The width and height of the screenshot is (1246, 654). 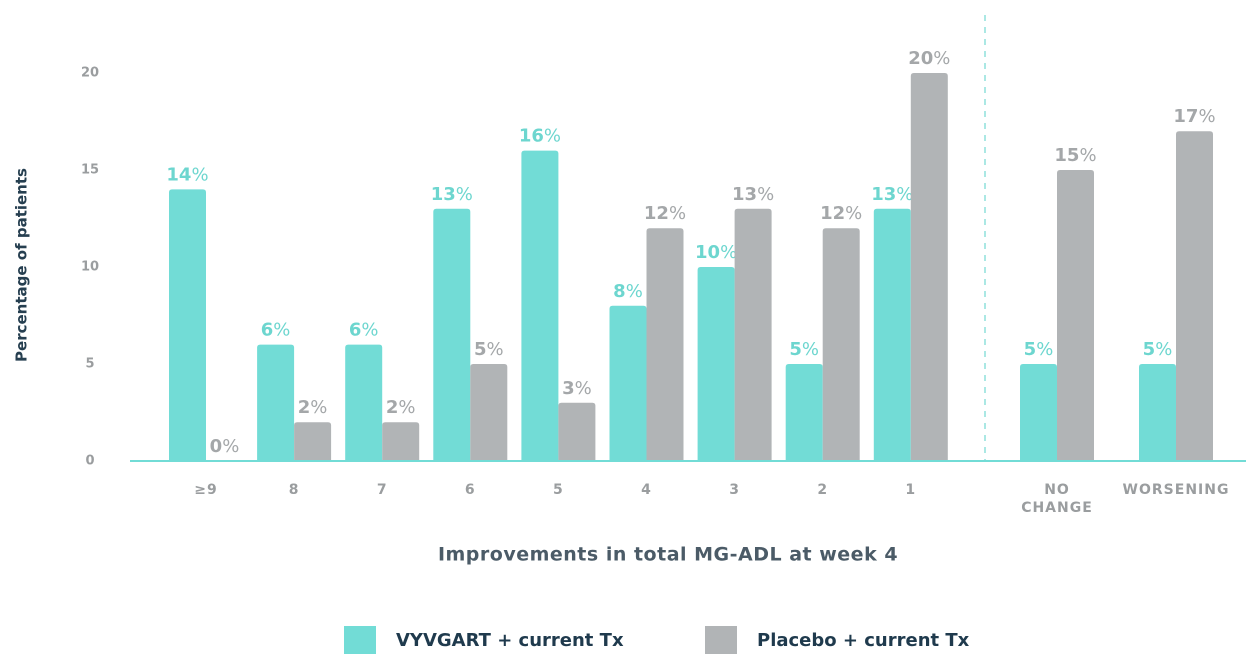 What do you see at coordinates (1149, 349) in the screenshot?
I see `value-number: 5` at bounding box center [1149, 349].